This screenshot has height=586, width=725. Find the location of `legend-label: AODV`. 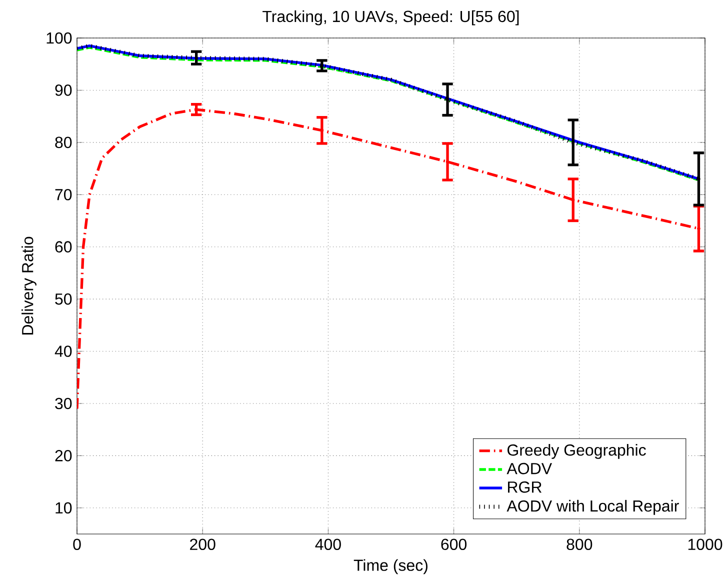

legend-label: AODV is located at coordinates (529, 468).